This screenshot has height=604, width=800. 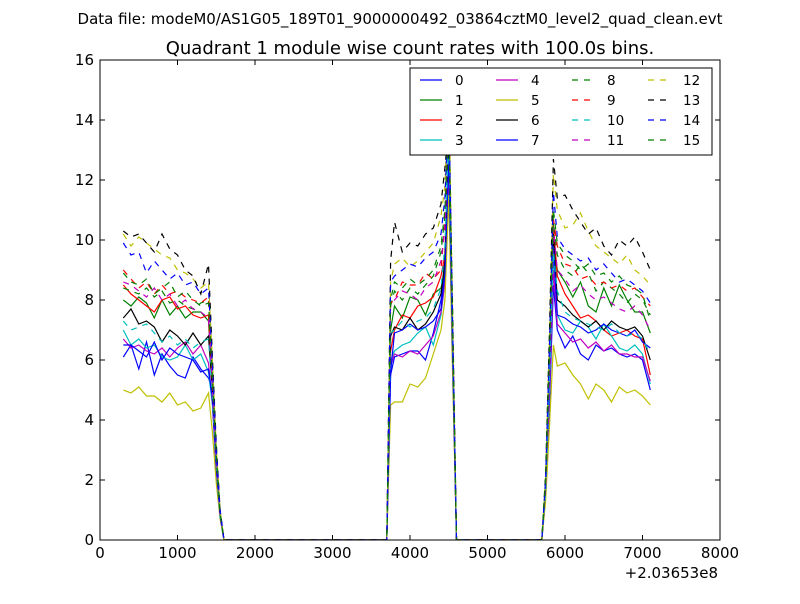 I want to click on x-tick-label: 6000, so click(x=565, y=553).